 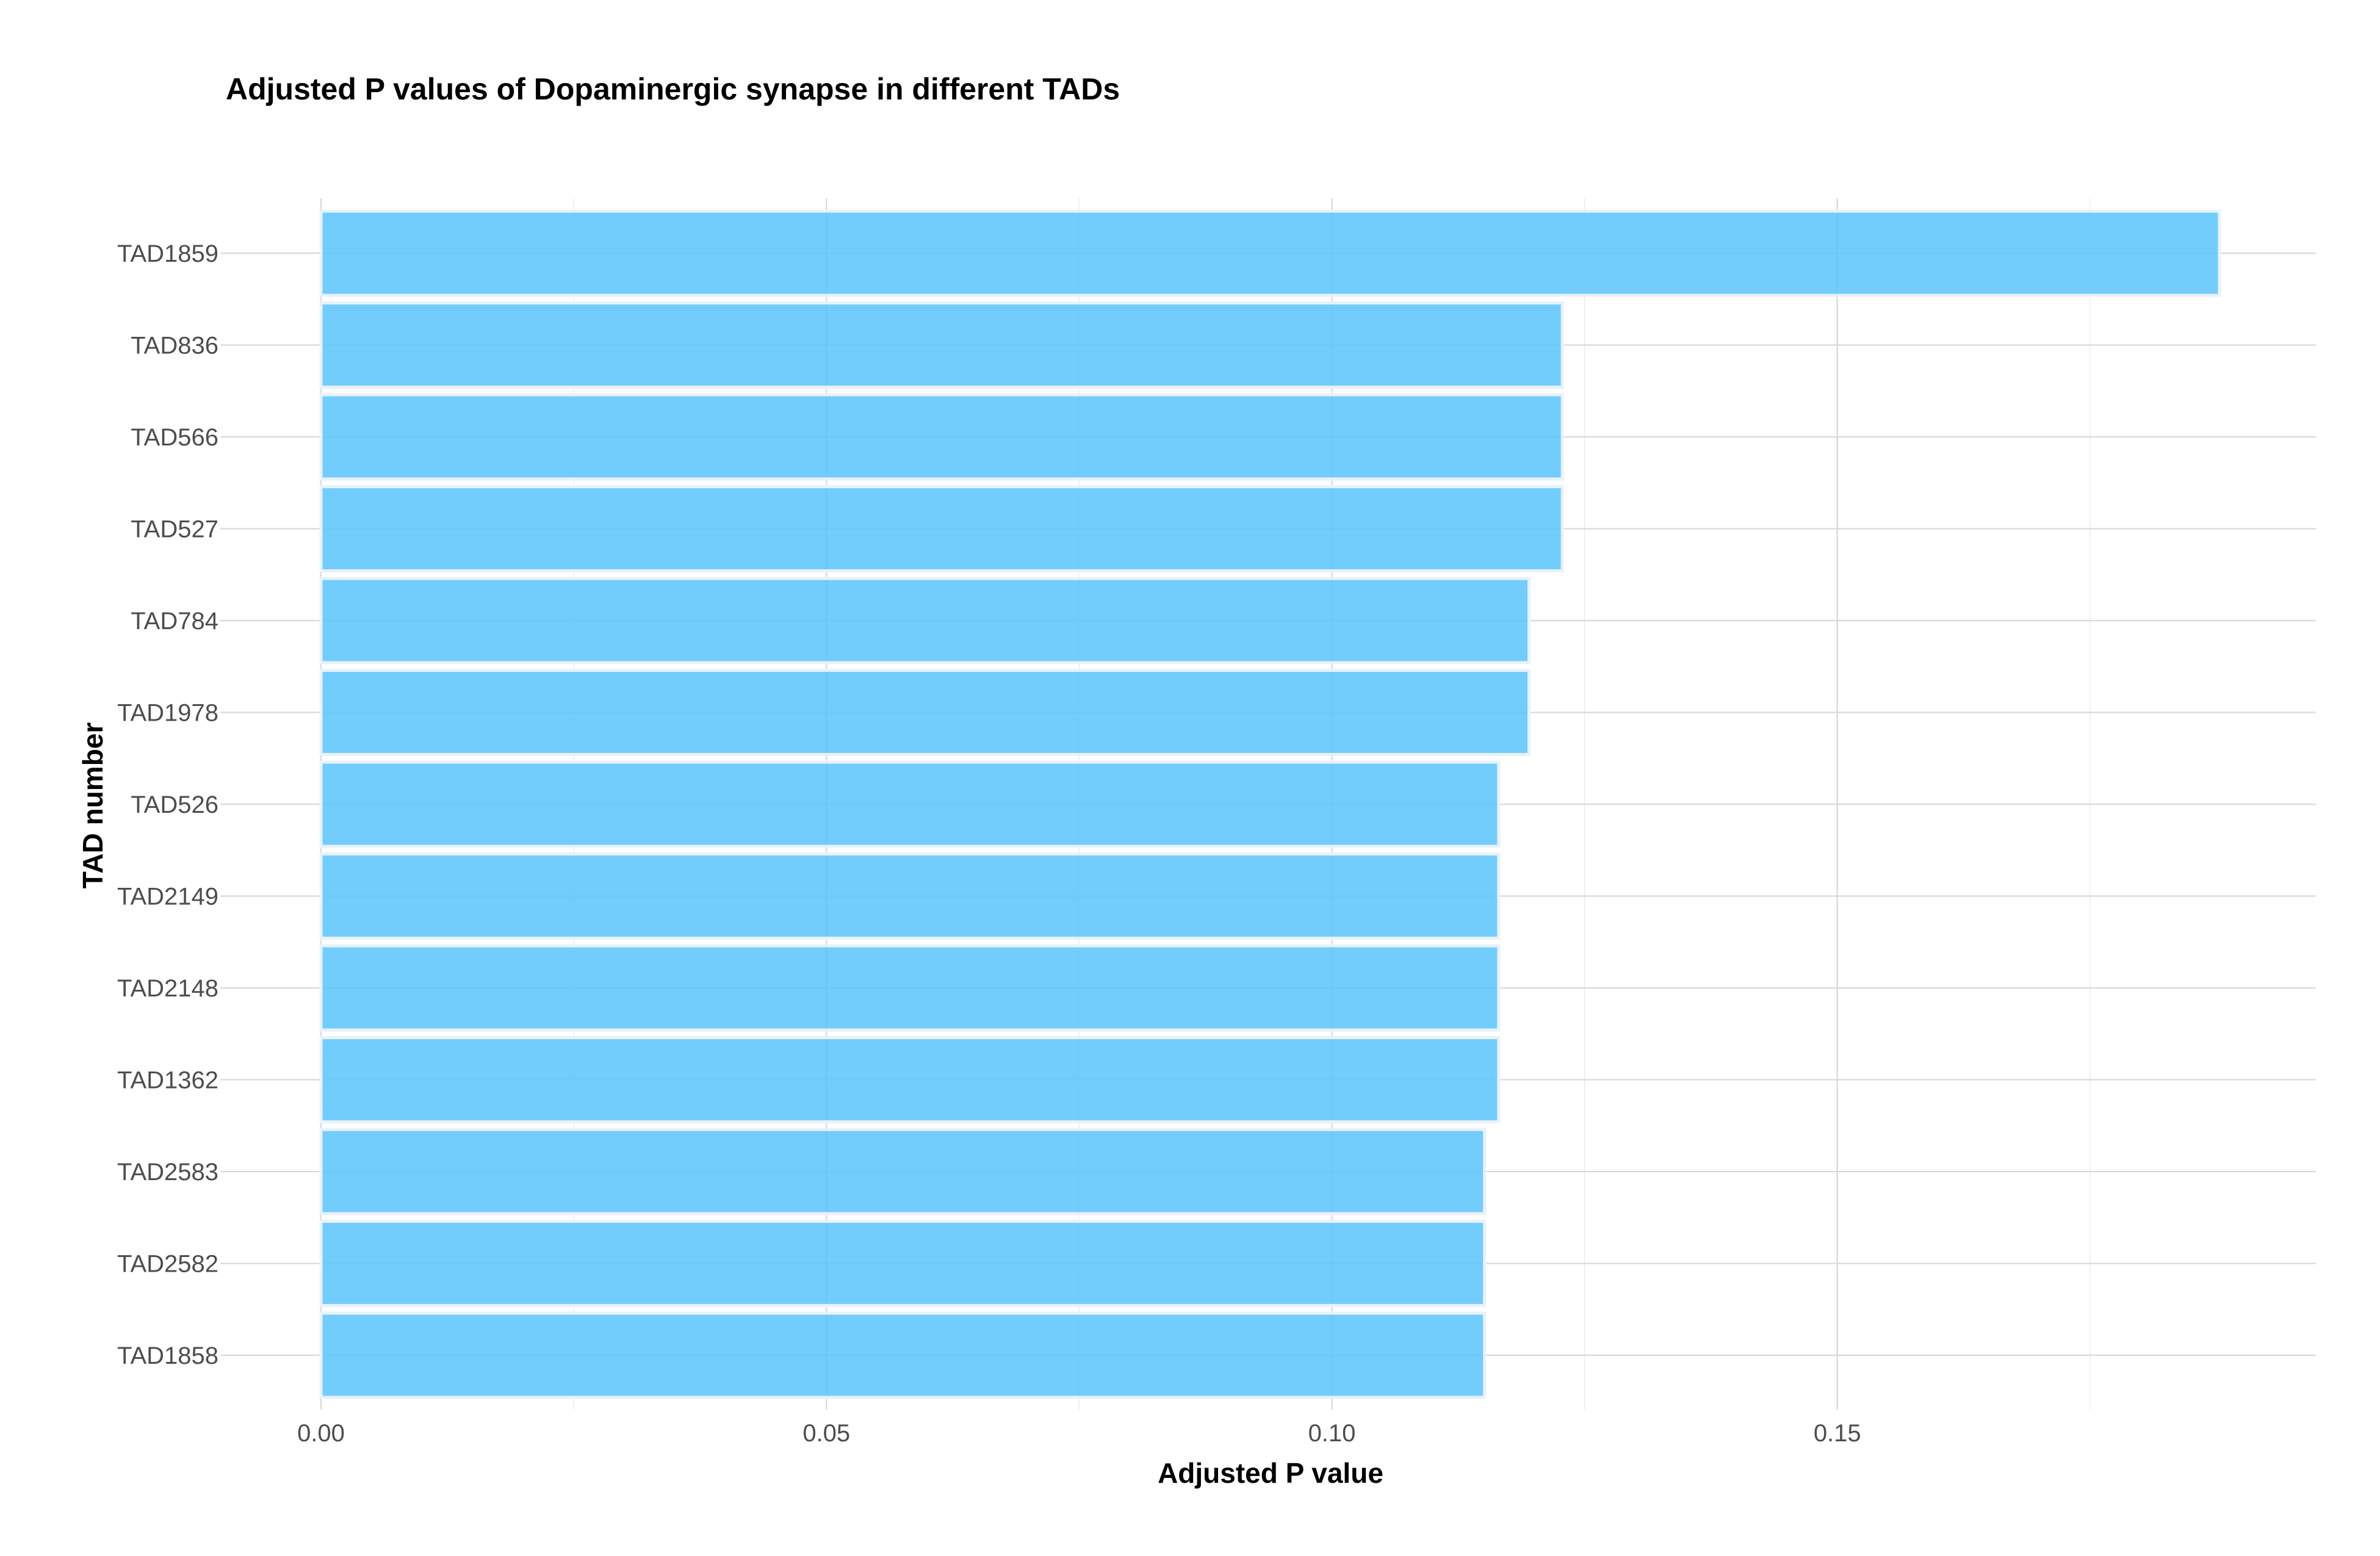 I want to click on bar-tad1362, so click(x=910, y=1080).